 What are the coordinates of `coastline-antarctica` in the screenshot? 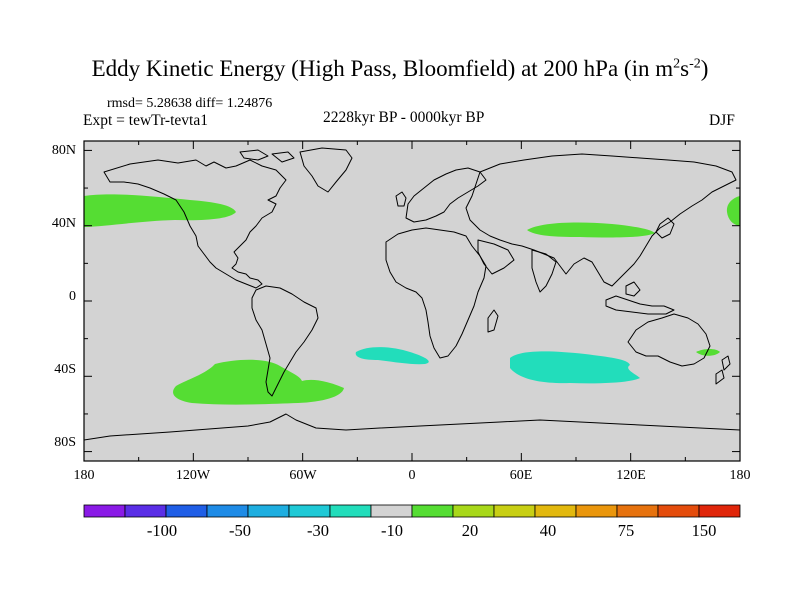 It's located at (412, 427).